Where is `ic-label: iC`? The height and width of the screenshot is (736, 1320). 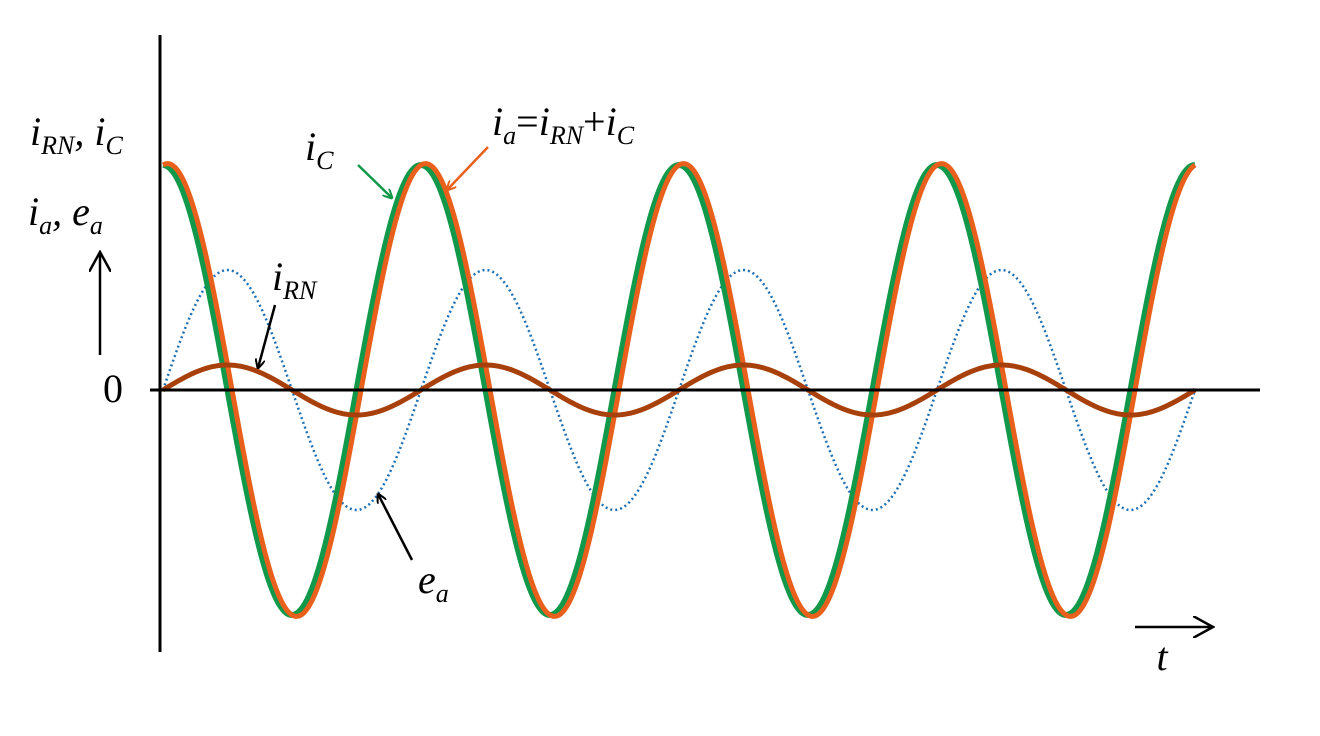 ic-label: iC is located at coordinates (319, 149).